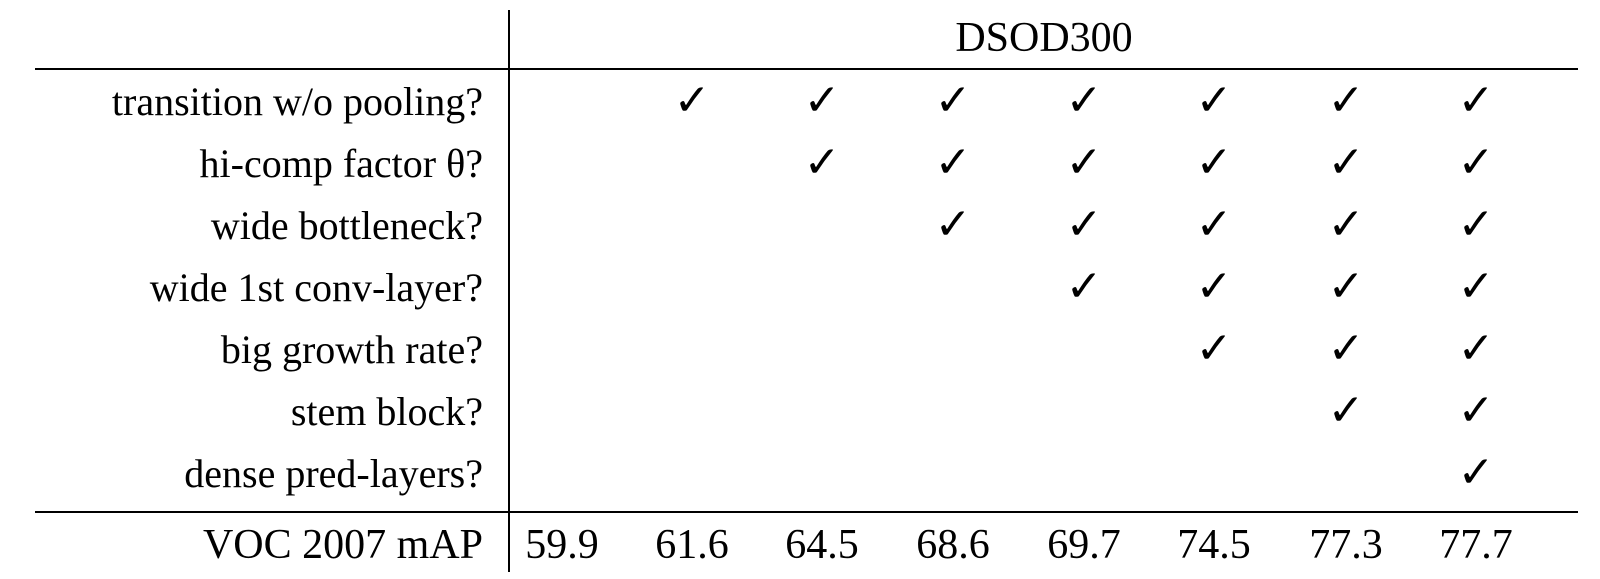  What do you see at coordinates (346, 225) in the screenshot?
I see `feature-label: wide bottleneck?` at bounding box center [346, 225].